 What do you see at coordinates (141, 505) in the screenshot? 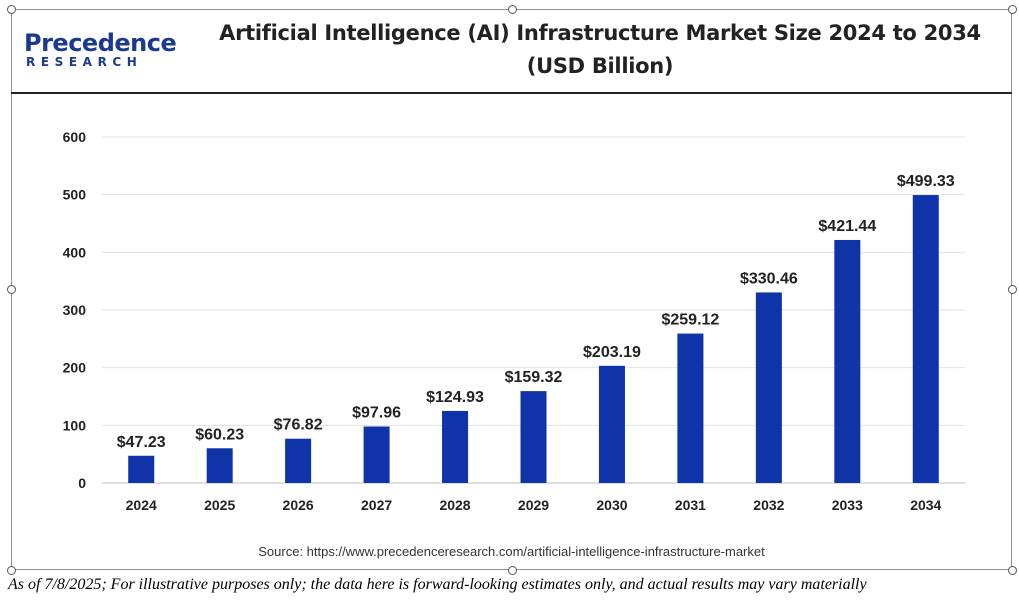
I see `x-tick-label: 2024` at bounding box center [141, 505].